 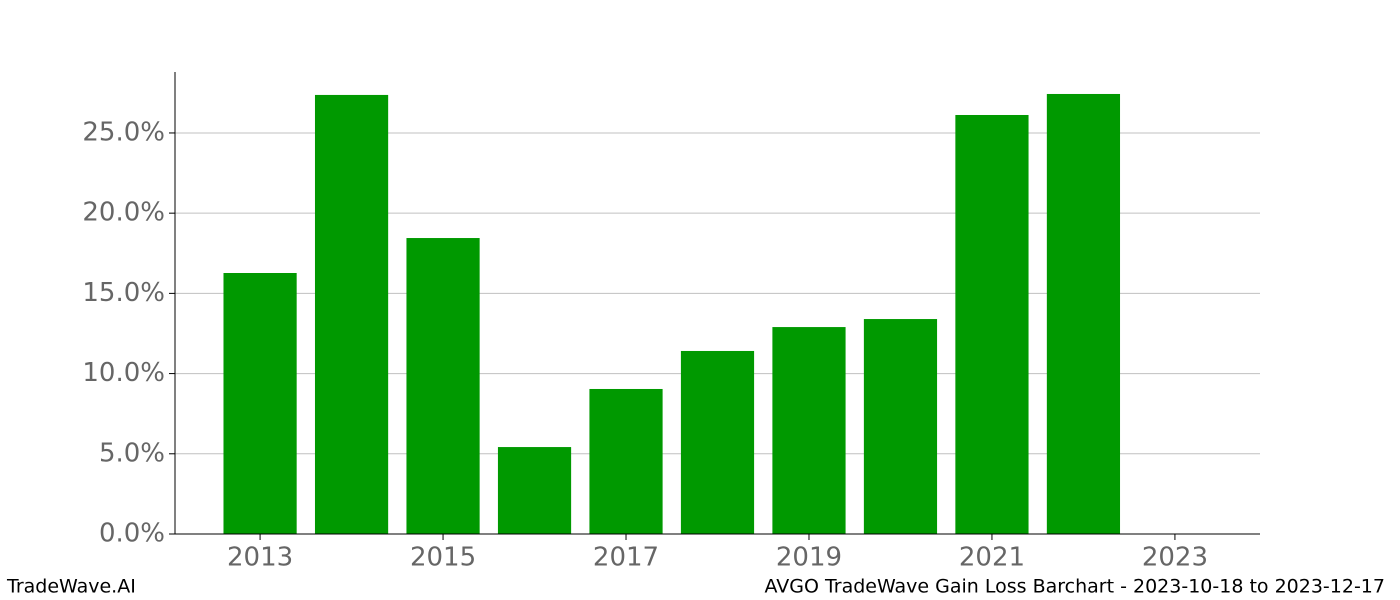 What do you see at coordinates (132, 453) in the screenshot?
I see `y-tick-label: 5.0%` at bounding box center [132, 453].